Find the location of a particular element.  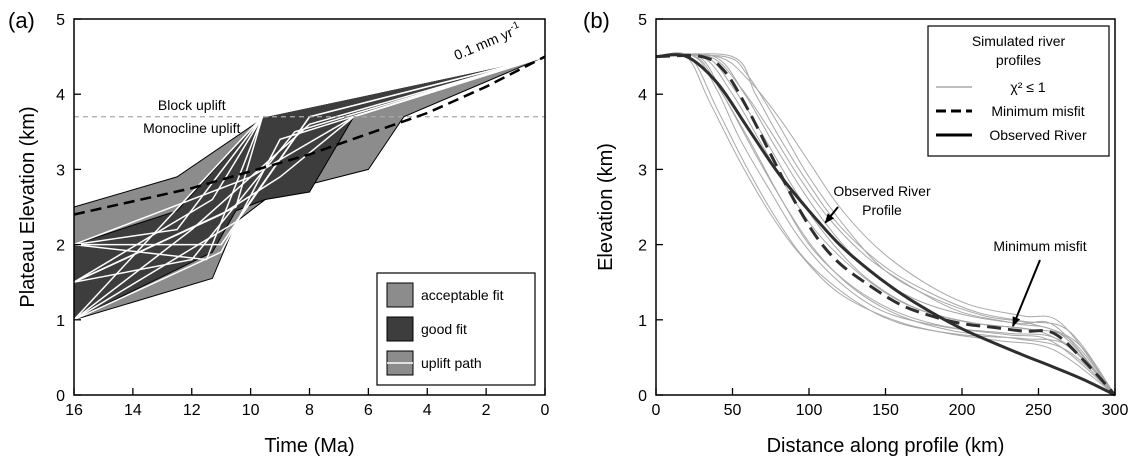

panel-b-y-tick-label-3: 3 is located at coordinates (642, 170).